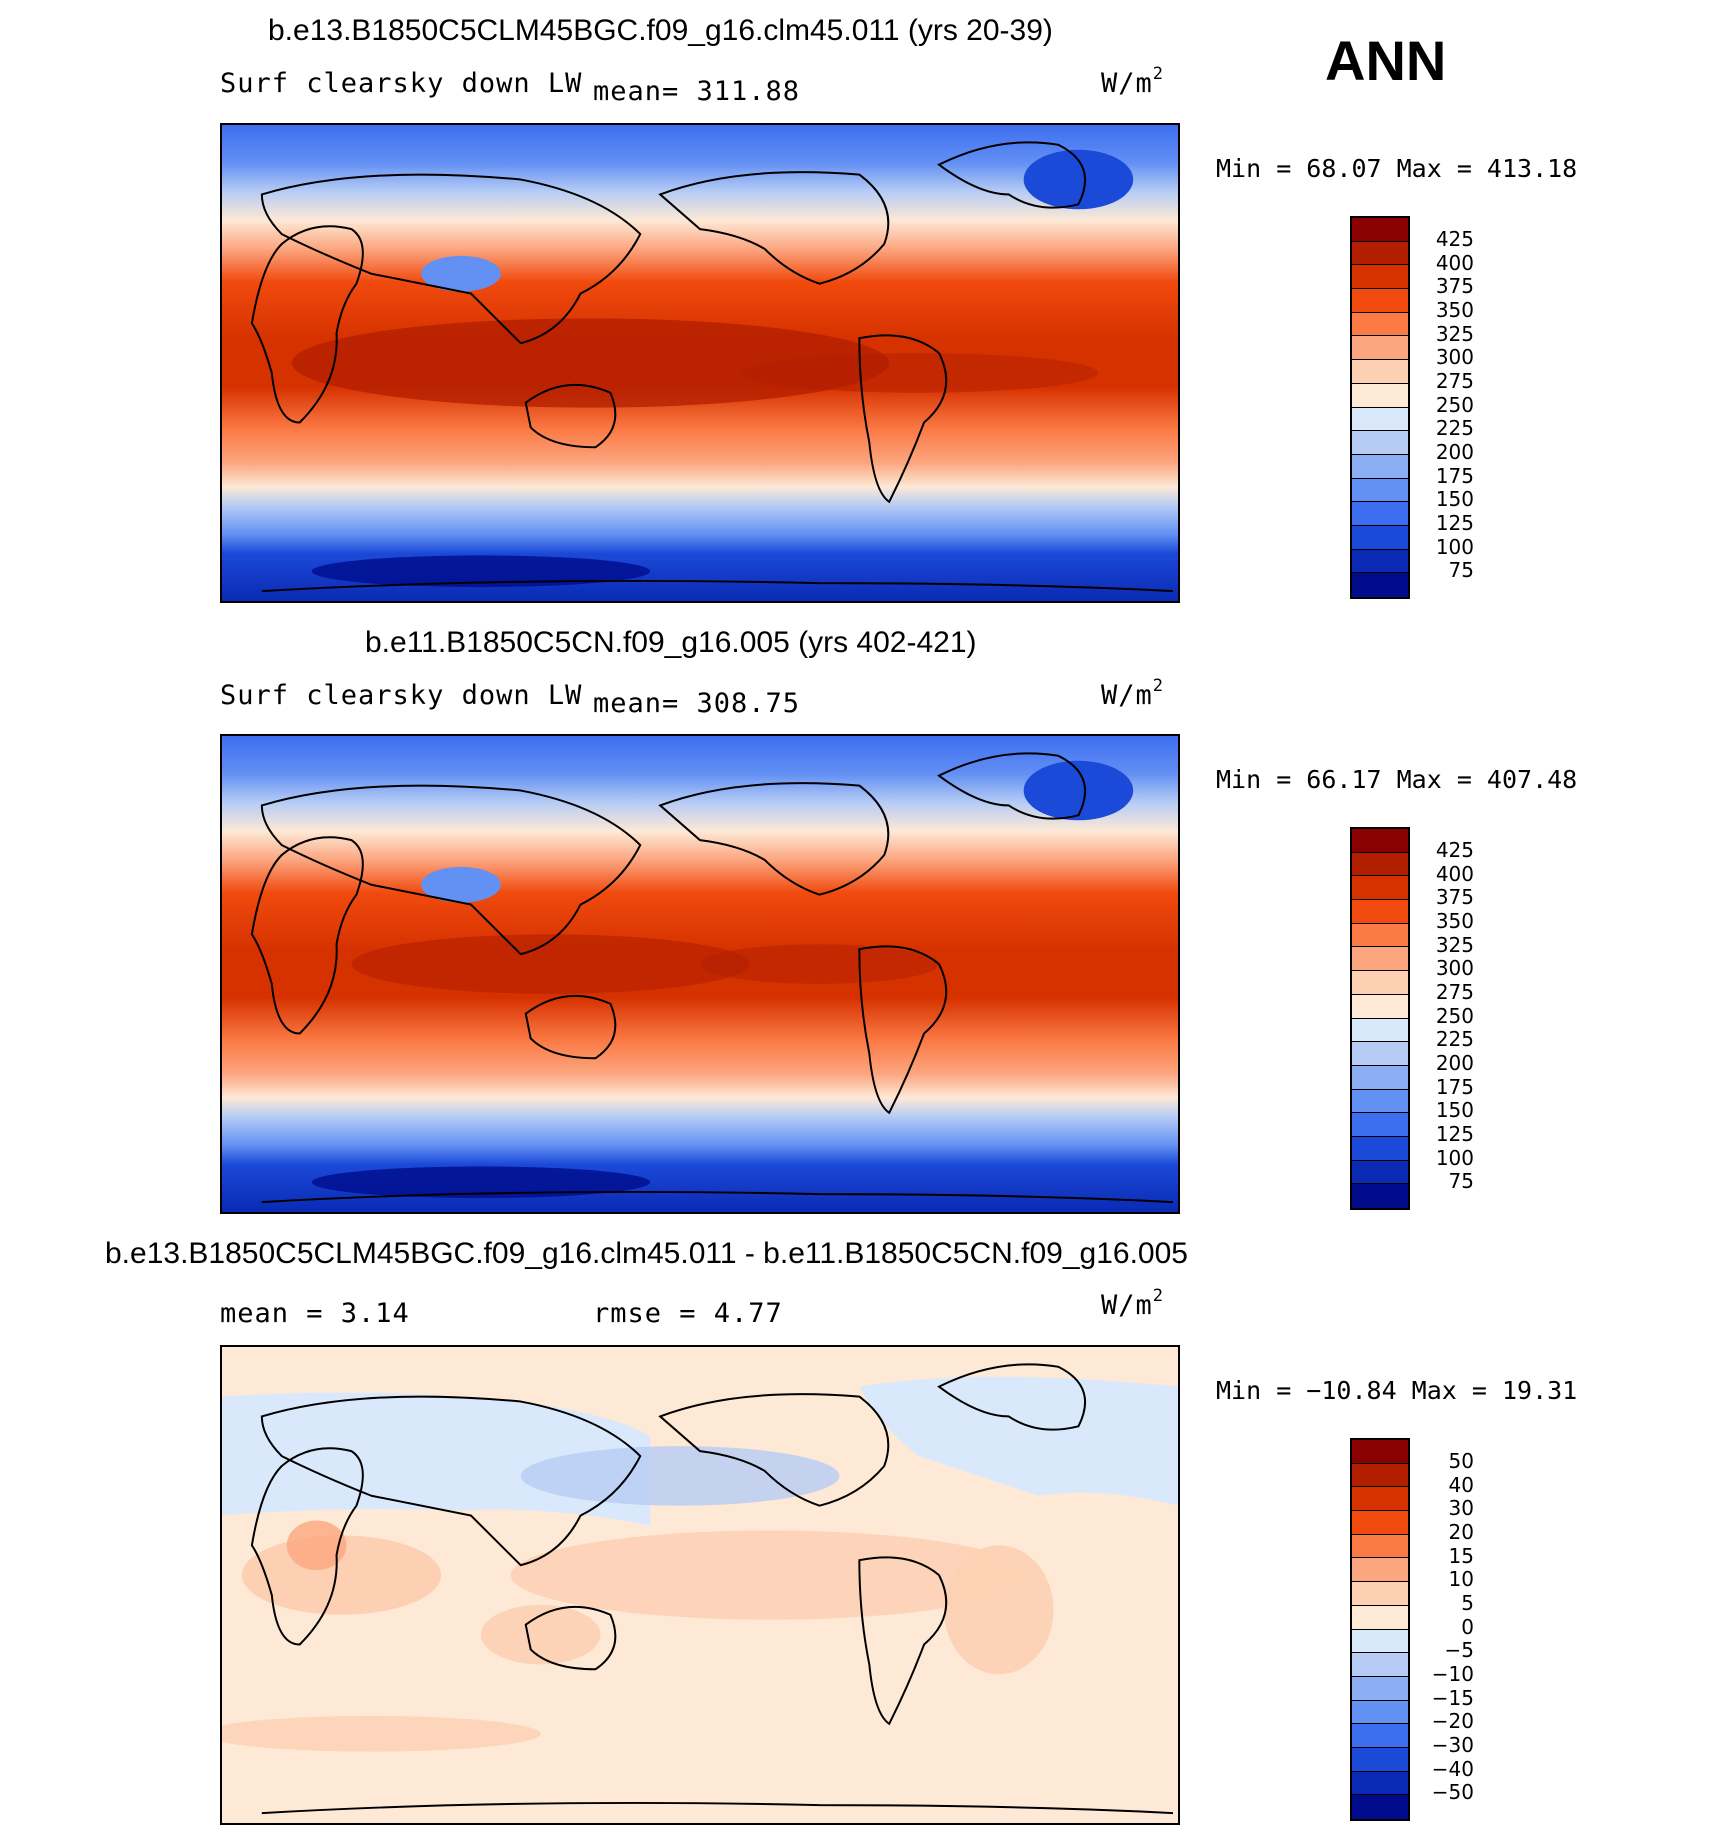  What do you see at coordinates (1461, 1461) in the screenshot?
I see `colorbar-tick-label: 50` at bounding box center [1461, 1461].